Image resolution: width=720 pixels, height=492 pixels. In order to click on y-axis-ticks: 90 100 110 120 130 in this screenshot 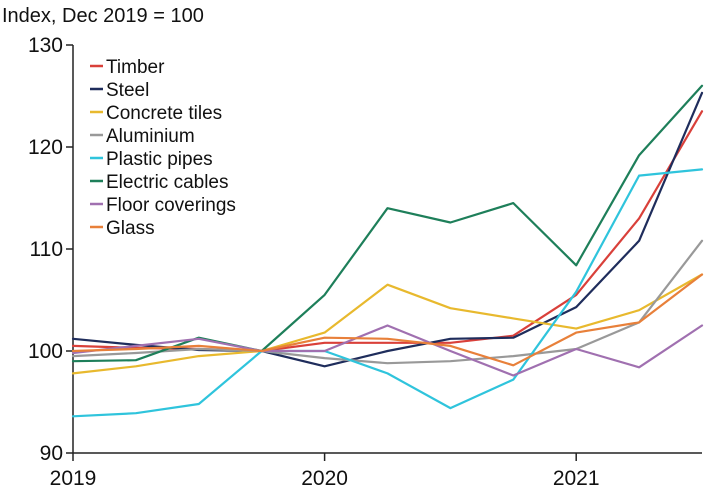, I will do `click(50, 249)`.